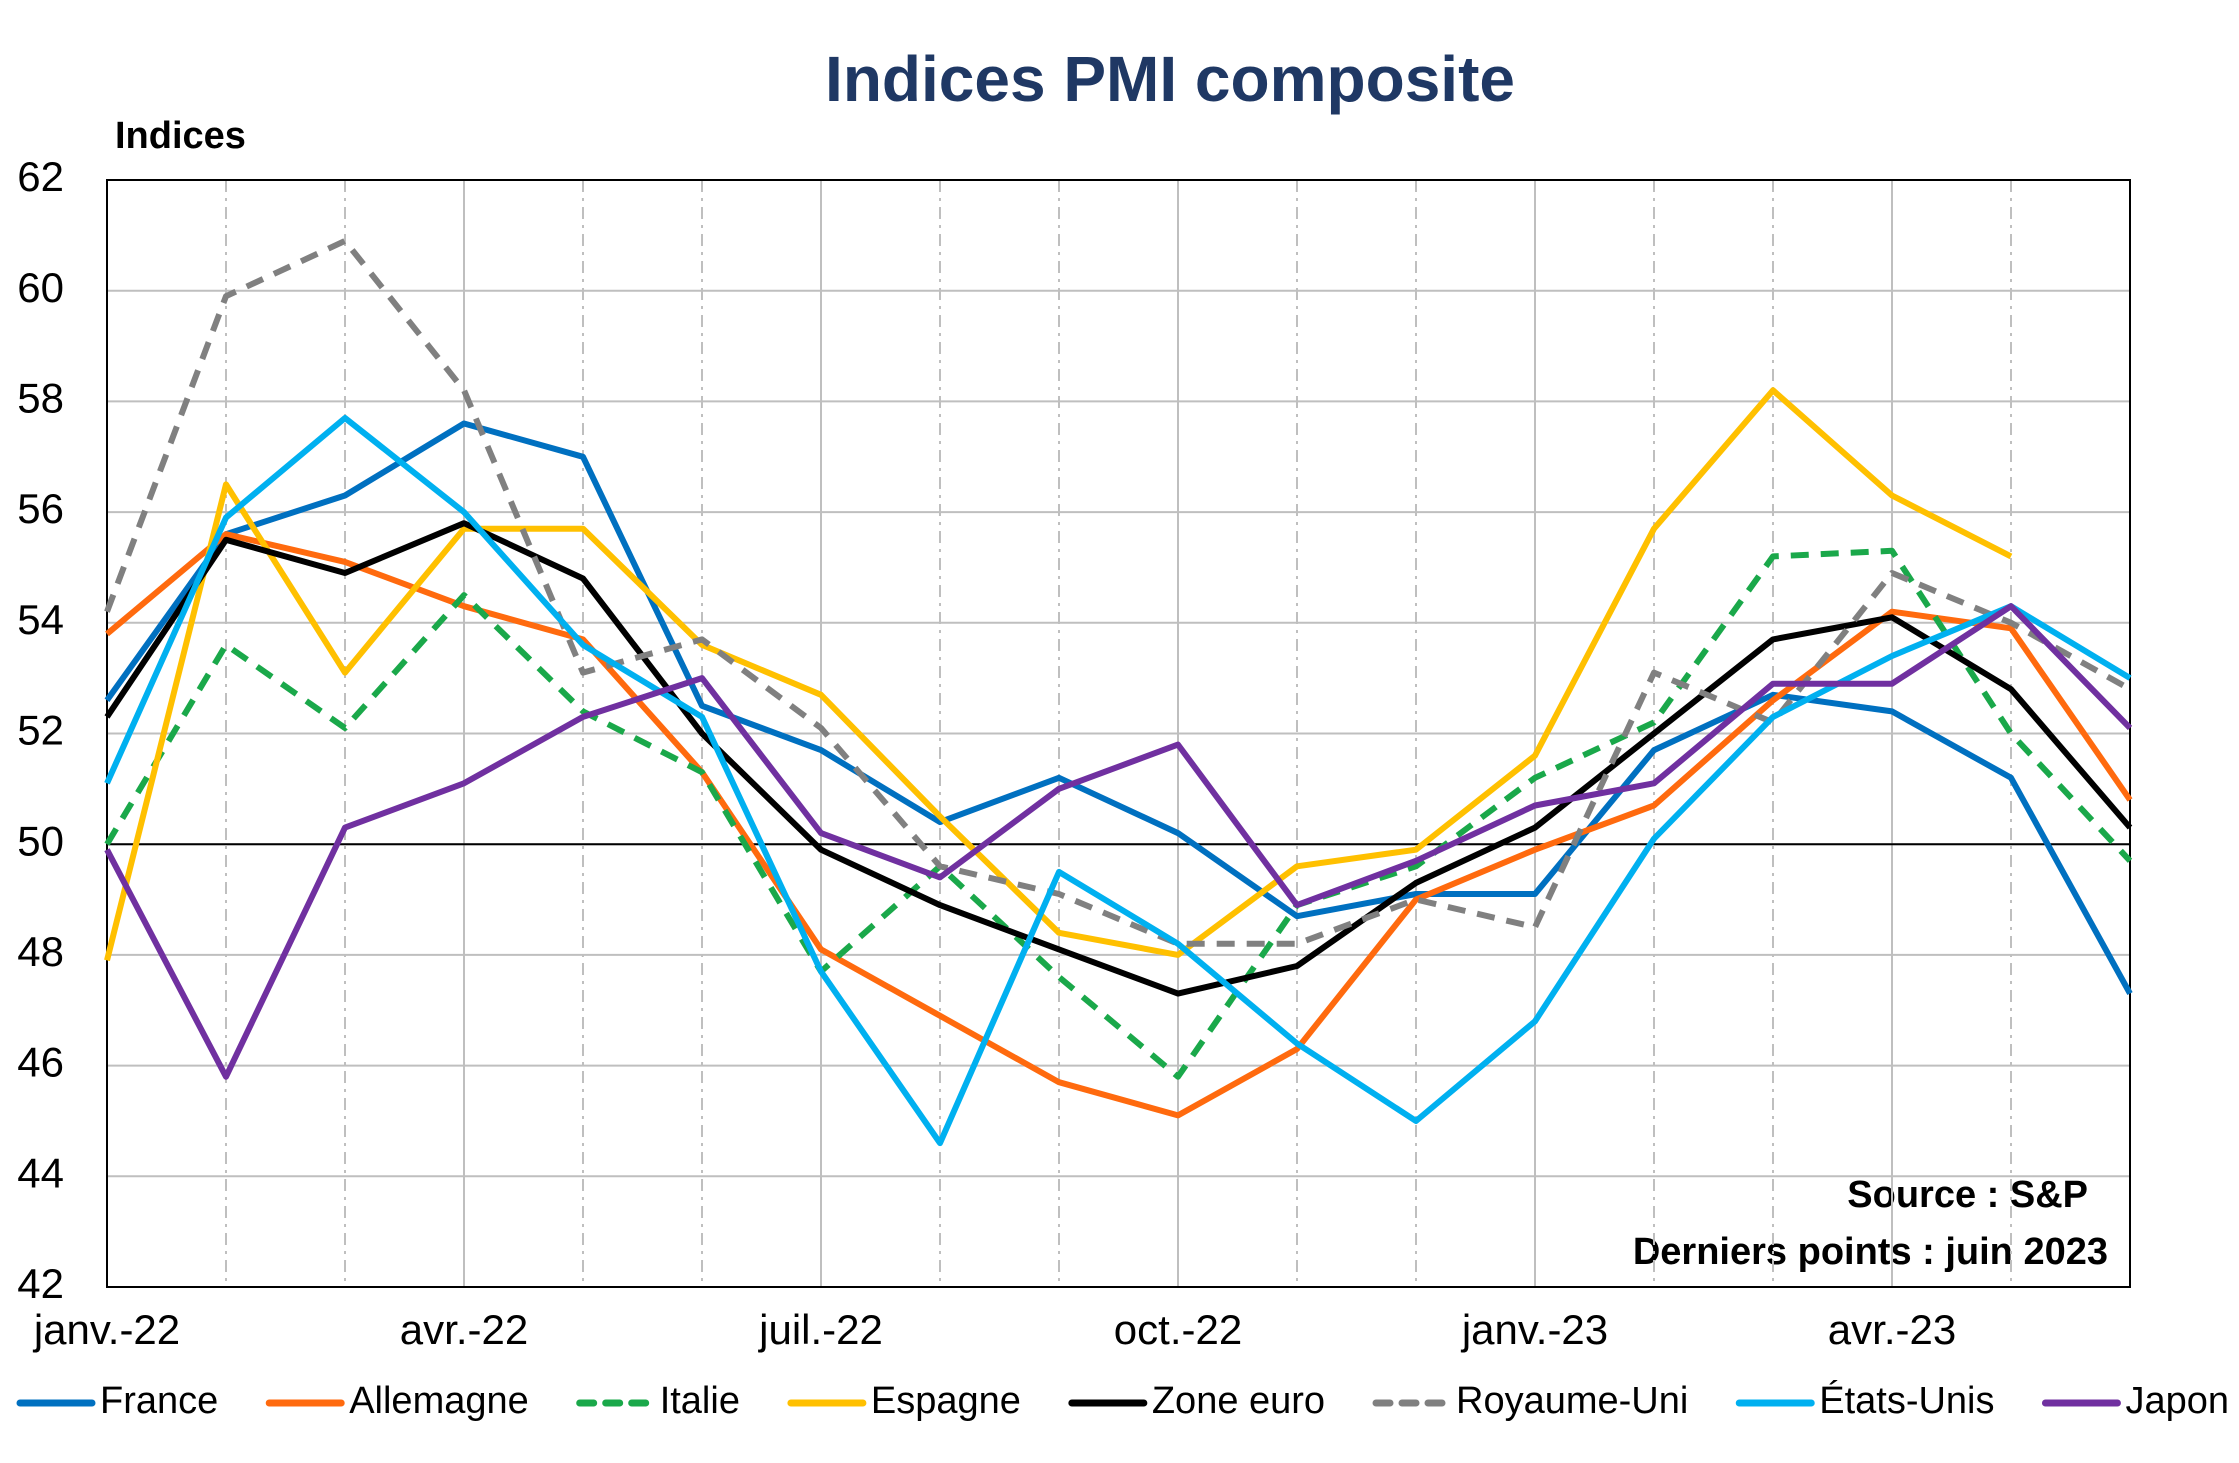  What do you see at coordinates (1178, 1329) in the screenshot?
I see `x-tick-label: oct.-22` at bounding box center [1178, 1329].